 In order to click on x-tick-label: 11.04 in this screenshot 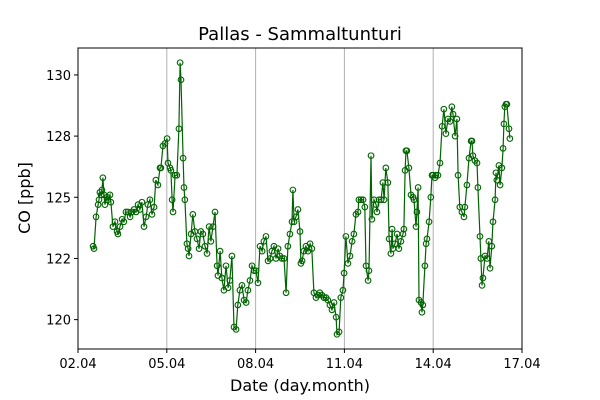, I will do `click(344, 364)`.